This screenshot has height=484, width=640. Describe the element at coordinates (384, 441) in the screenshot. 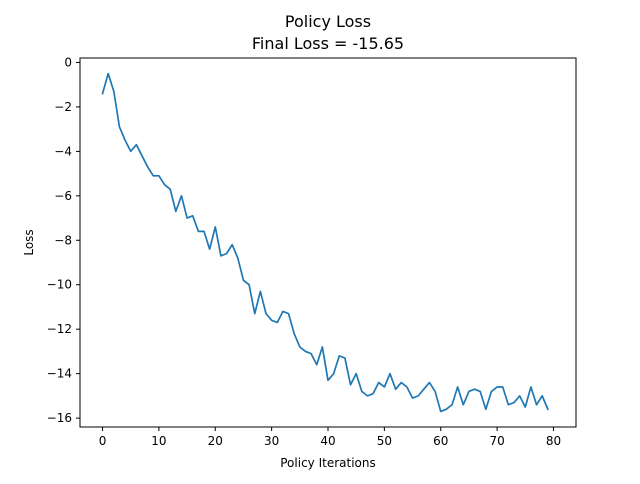

I see `x-tick-label: 50` at that location.